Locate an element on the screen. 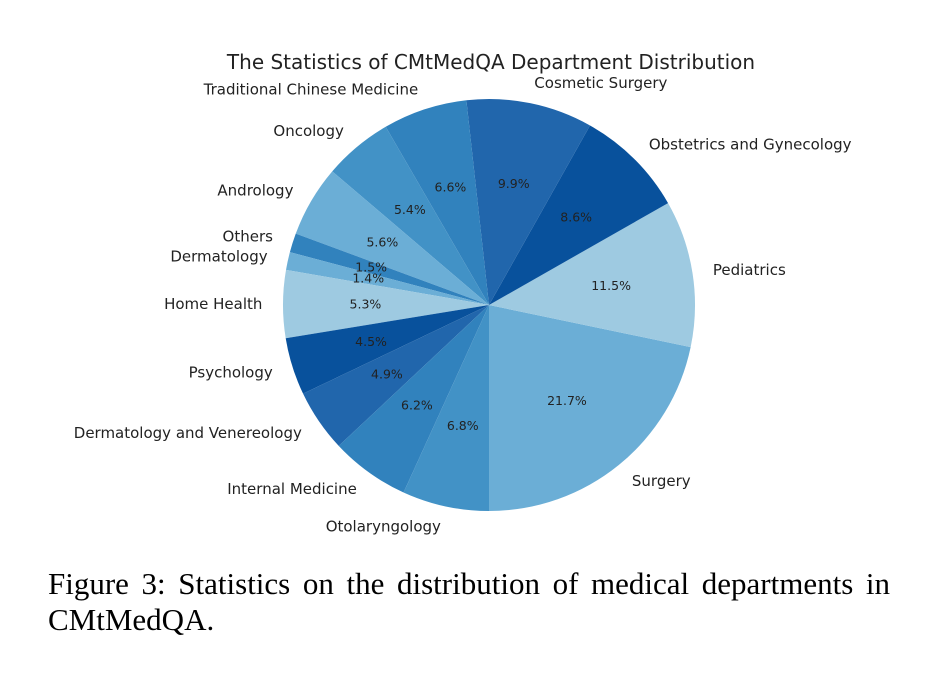 This screenshot has height=676, width=937. slice-percent-pediatrics: 11.5% is located at coordinates (611, 285).